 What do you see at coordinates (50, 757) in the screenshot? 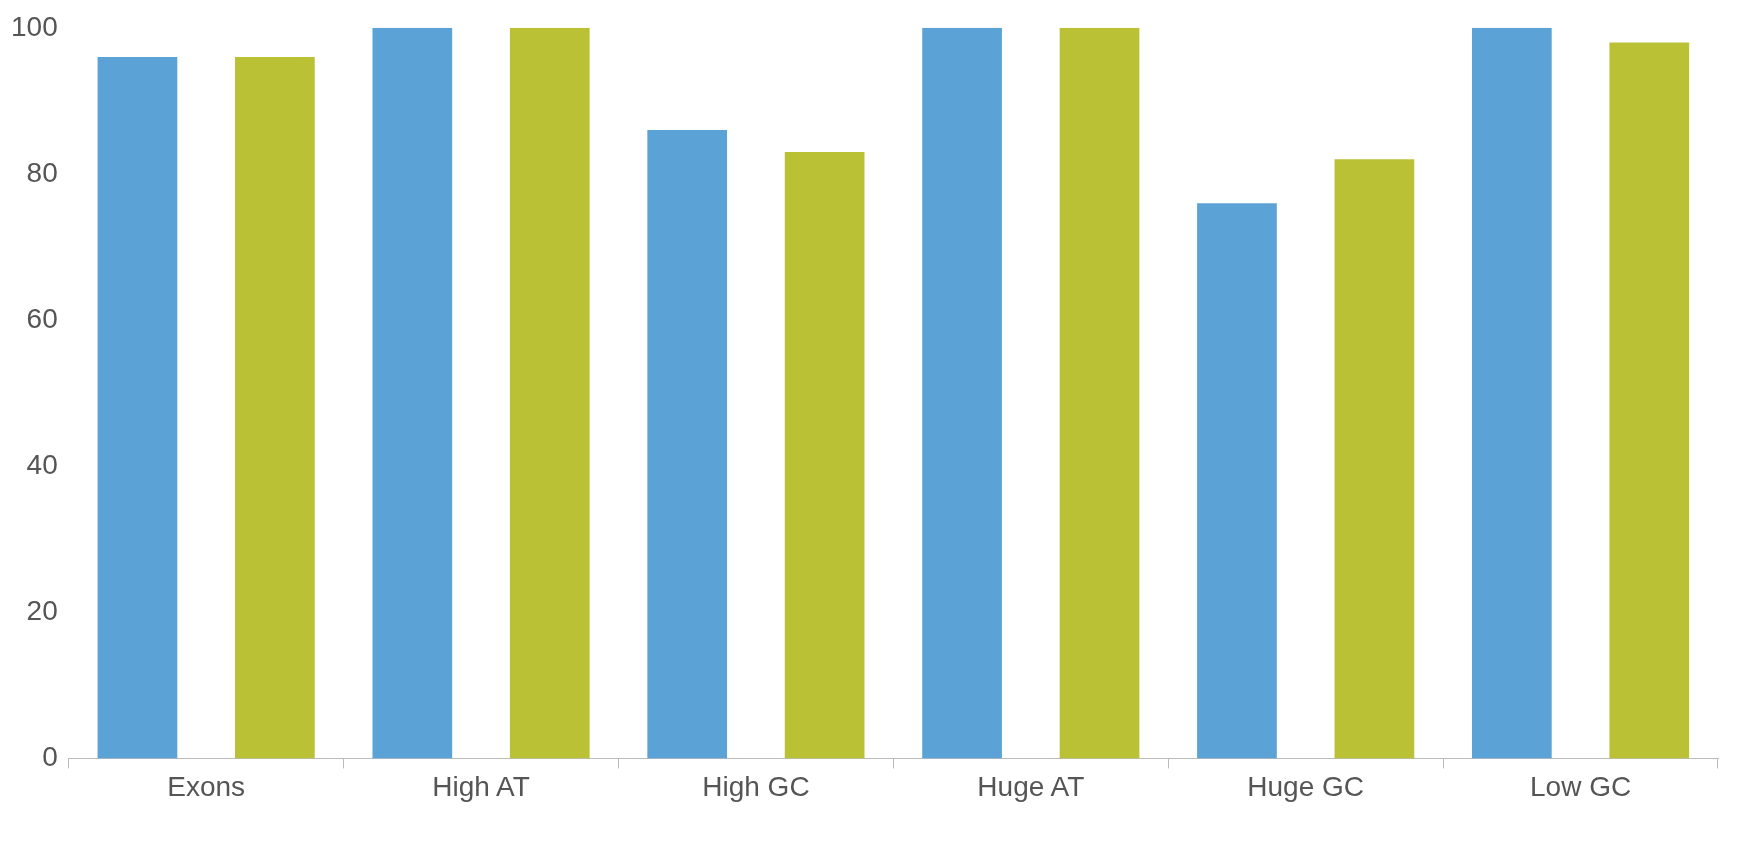
I see `y-tick-label: 0` at bounding box center [50, 757].